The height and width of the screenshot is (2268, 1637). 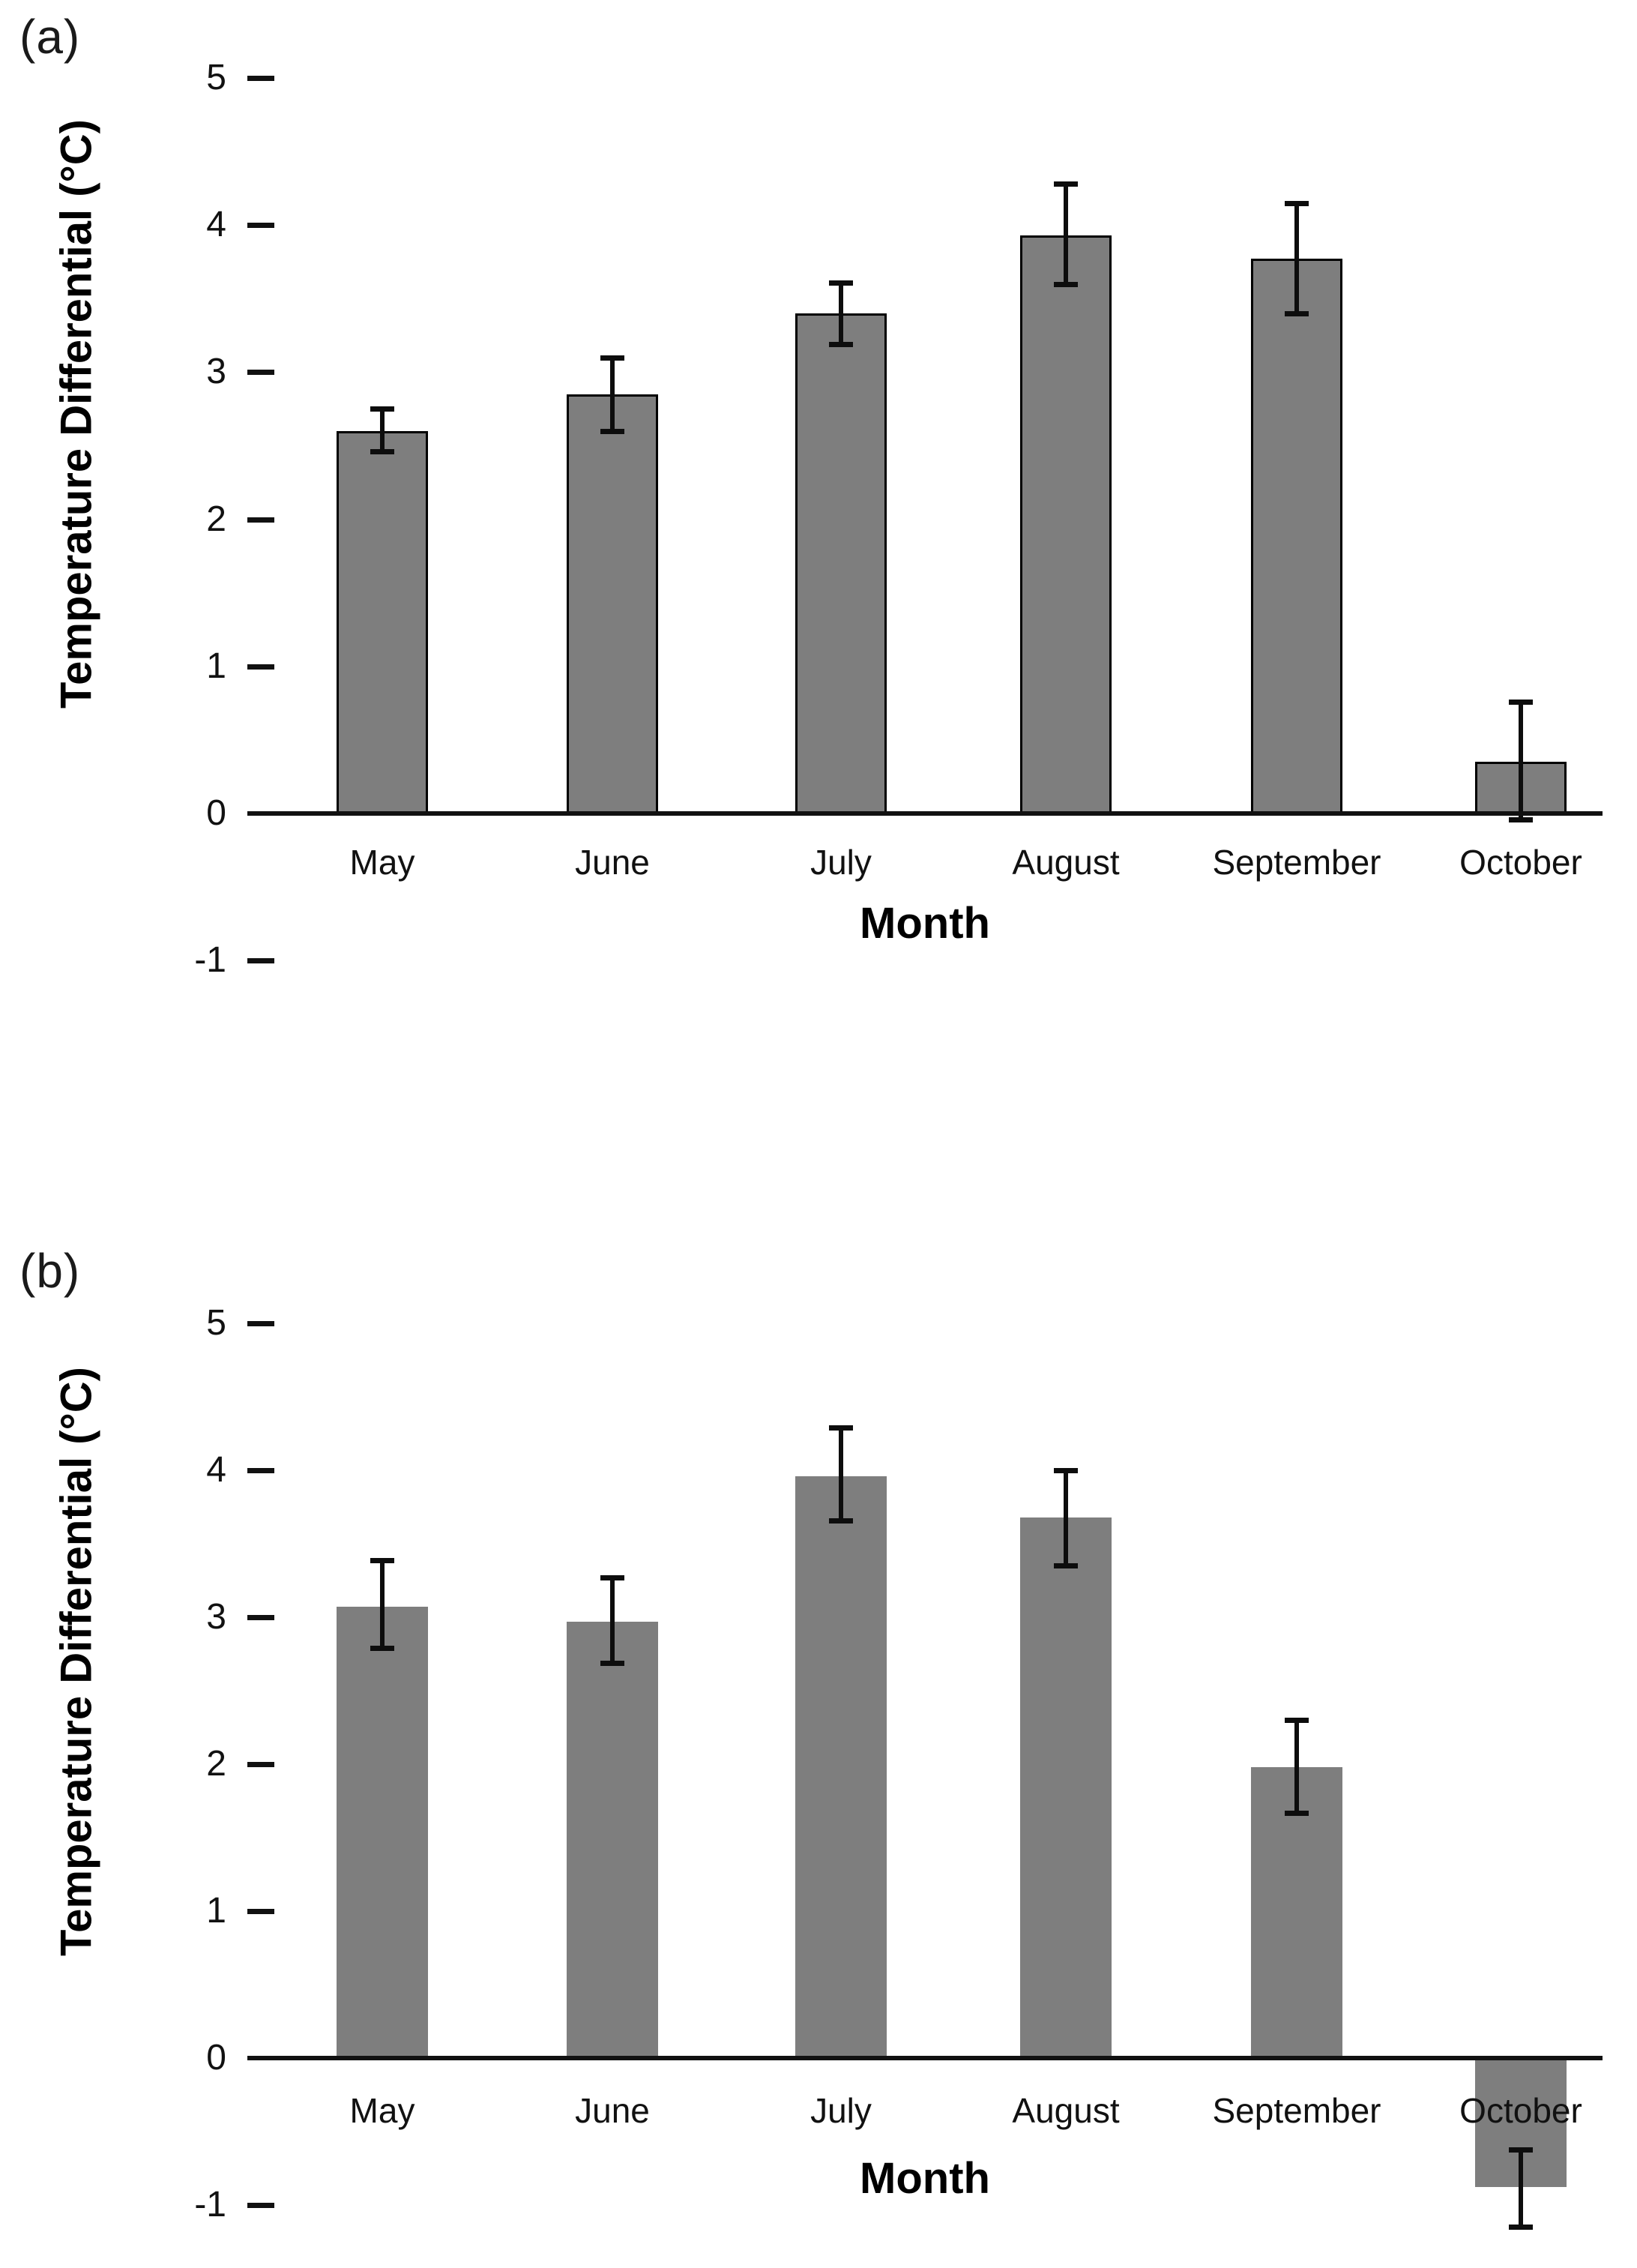 I want to click on y-axis-title-a: Temperature Differential (°C), so click(x=76, y=414).